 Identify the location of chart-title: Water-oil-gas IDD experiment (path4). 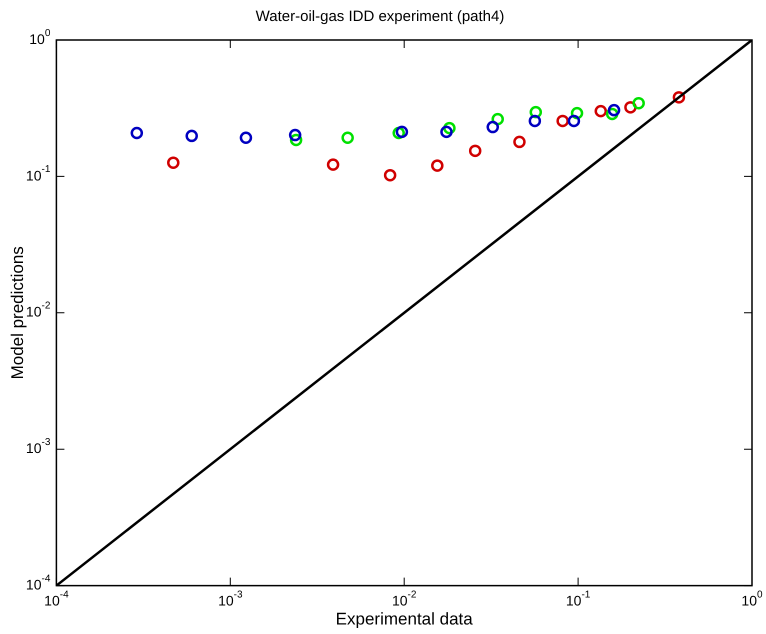
(380, 17).